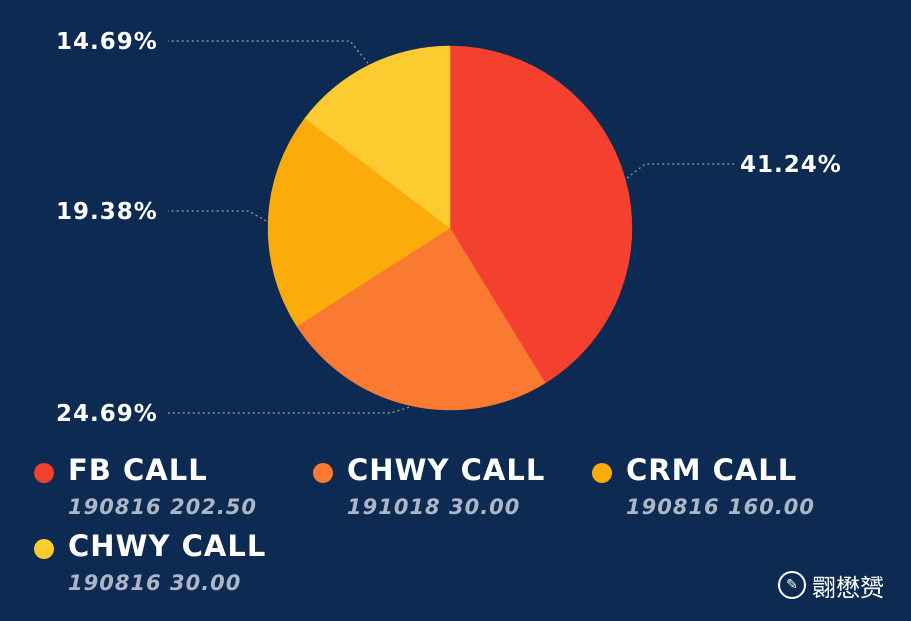 Image resolution: width=911 pixels, height=621 pixels. Describe the element at coordinates (138, 470) in the screenshot. I see `legend-label: FB CALL` at that location.